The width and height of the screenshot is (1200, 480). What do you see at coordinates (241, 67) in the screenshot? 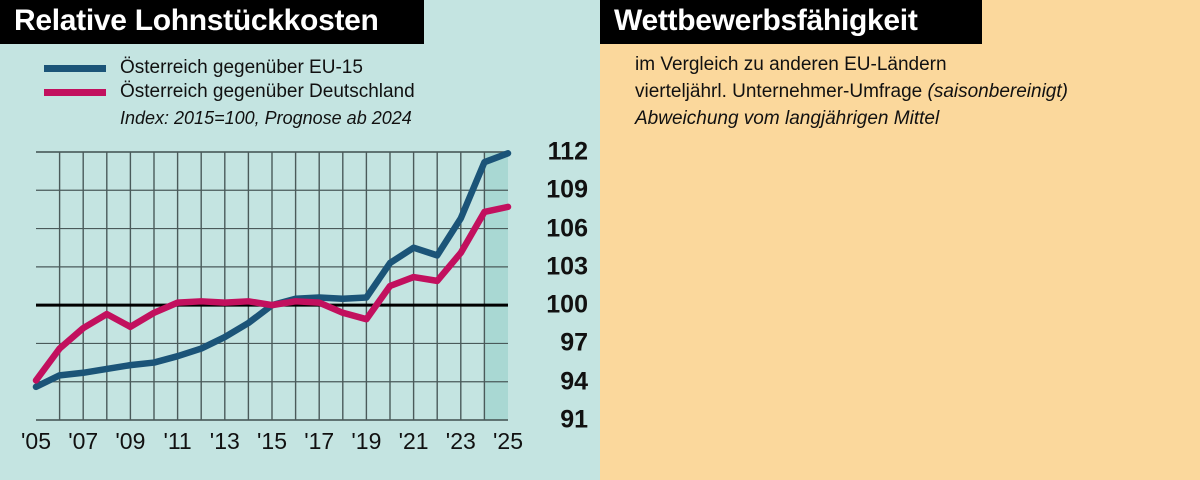
I see `legend-label-eu15: Österreich gegenüber EU-15` at bounding box center [241, 67].